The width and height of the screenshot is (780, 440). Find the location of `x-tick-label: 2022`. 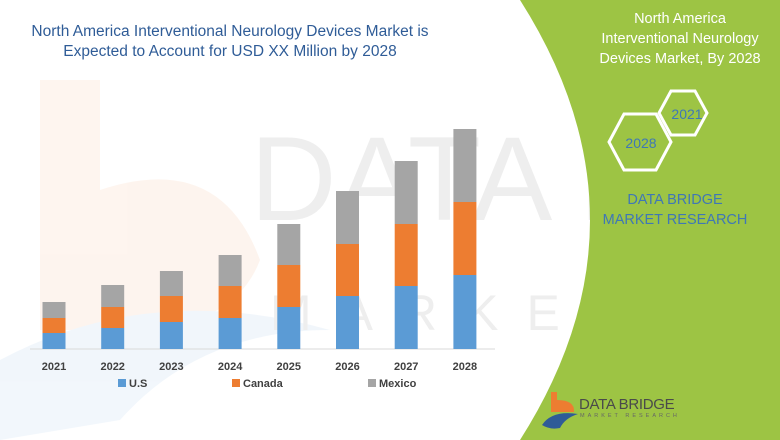

x-tick-label: 2022 is located at coordinates (112, 367).